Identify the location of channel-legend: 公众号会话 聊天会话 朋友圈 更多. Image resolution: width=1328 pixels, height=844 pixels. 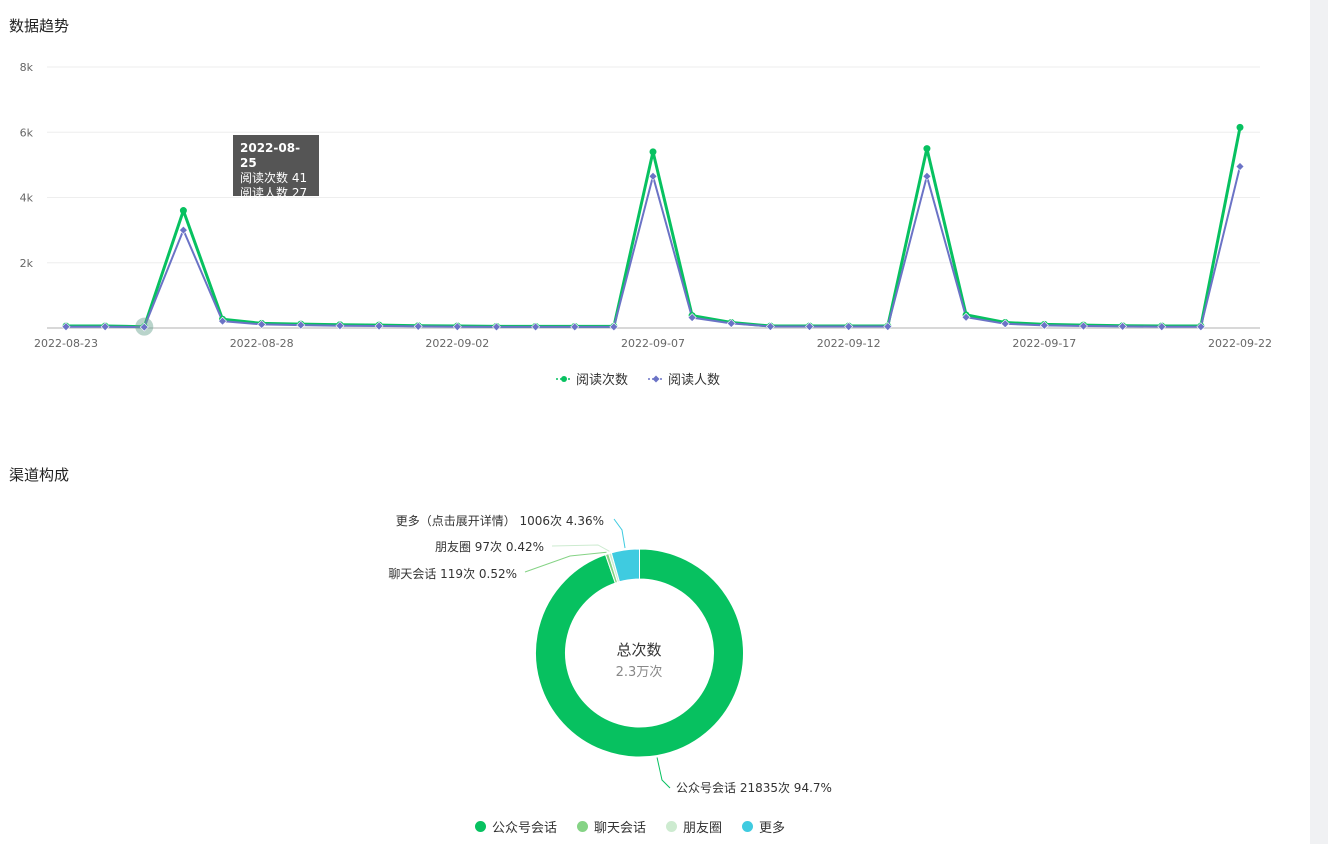
(630, 826).